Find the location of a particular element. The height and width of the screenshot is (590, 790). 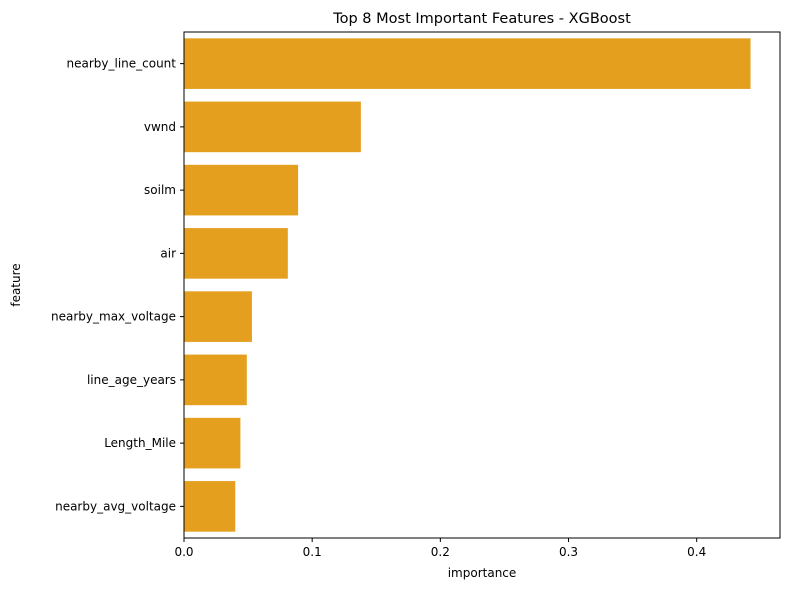

bar-vwnd is located at coordinates (272, 127).